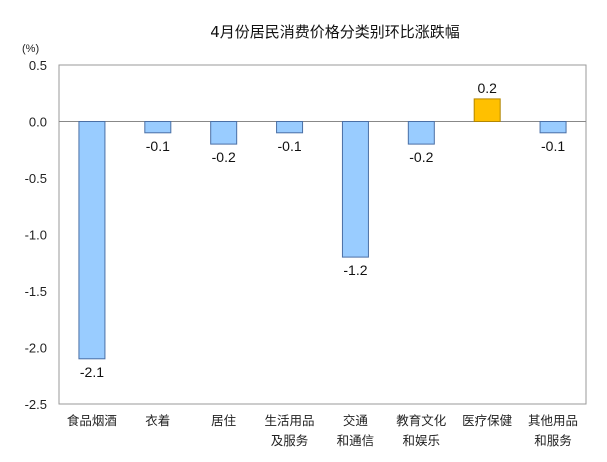  What do you see at coordinates (356, 440) in the screenshot?
I see `x-tick-label: 和通信` at bounding box center [356, 440].